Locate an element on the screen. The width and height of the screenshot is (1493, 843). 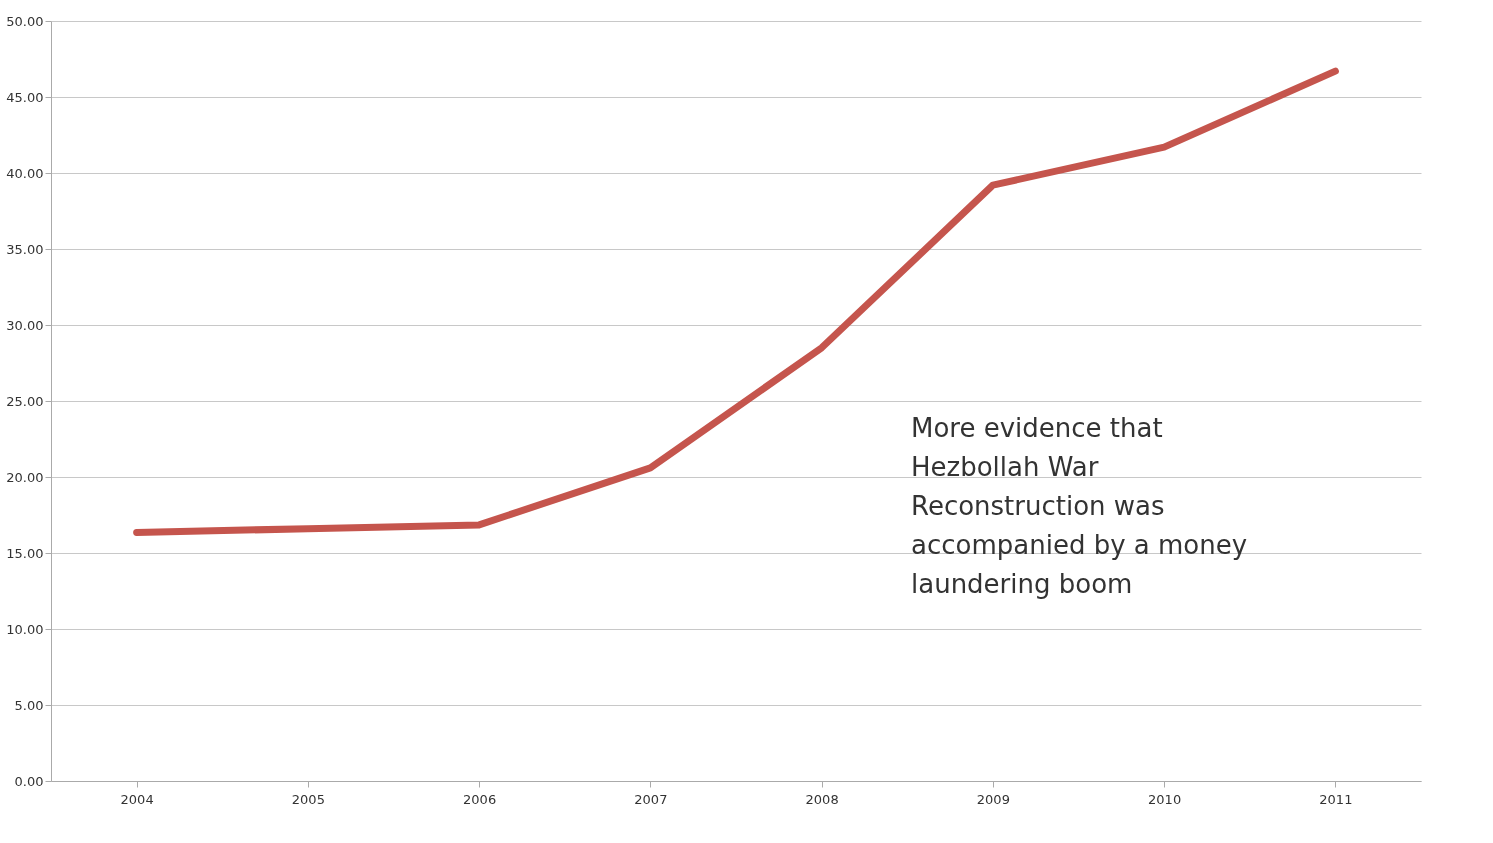
y-tick-label: 20.00 is located at coordinates (25, 477).